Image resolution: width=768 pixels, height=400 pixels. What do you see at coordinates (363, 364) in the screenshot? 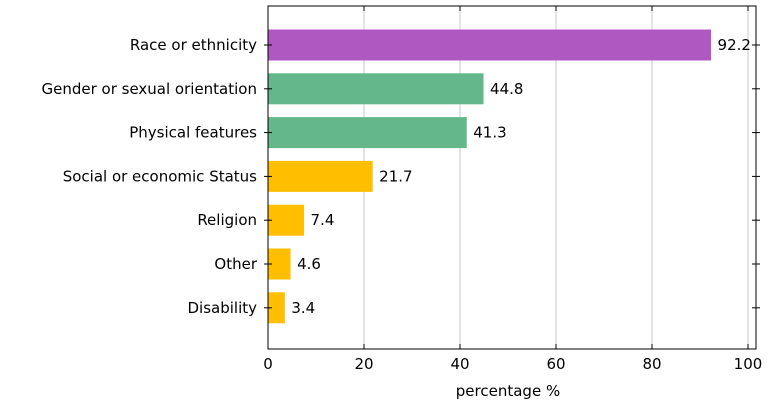
I see `x-tick-label: 20` at bounding box center [363, 364].